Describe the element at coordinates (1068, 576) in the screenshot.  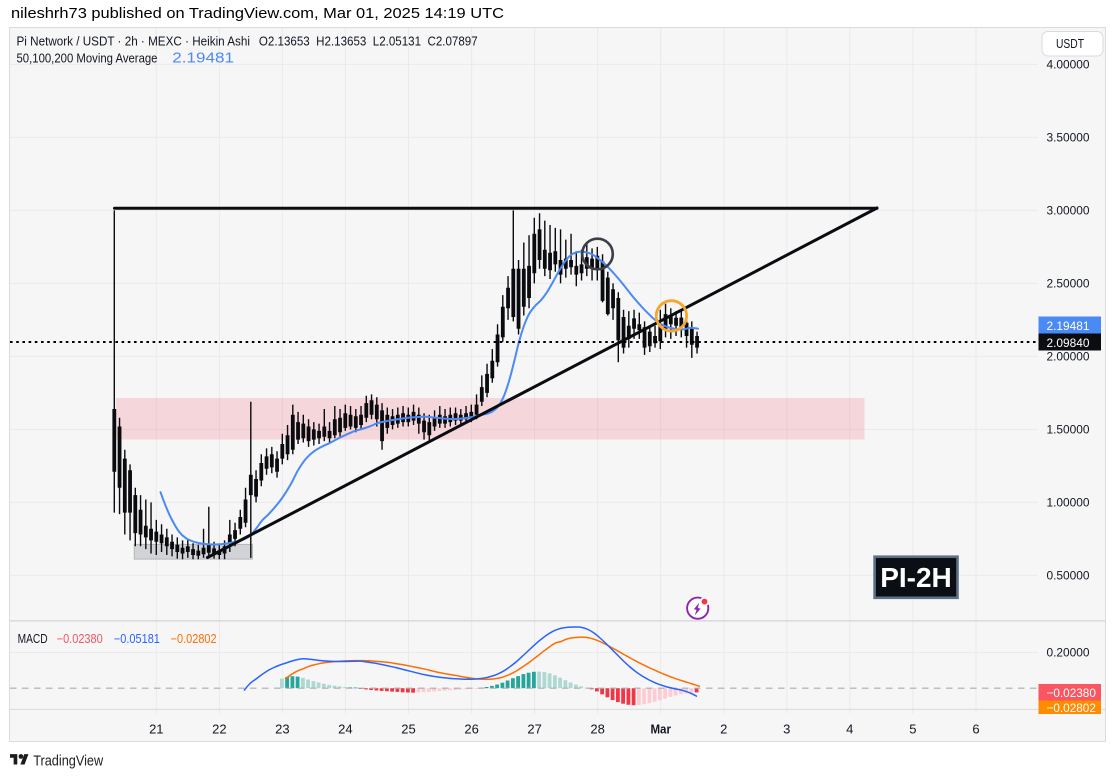
I see `svg-text: 0.50000` at that location.